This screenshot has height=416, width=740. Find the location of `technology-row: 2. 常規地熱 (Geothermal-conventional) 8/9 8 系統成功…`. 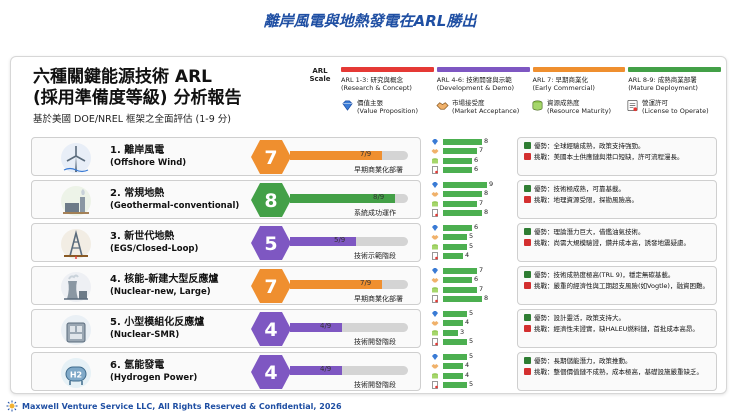

technology-row: 2. 常規地熱 (Geothermal-conventional) 8/9 8 系統成功… is located at coordinates (368, 199).